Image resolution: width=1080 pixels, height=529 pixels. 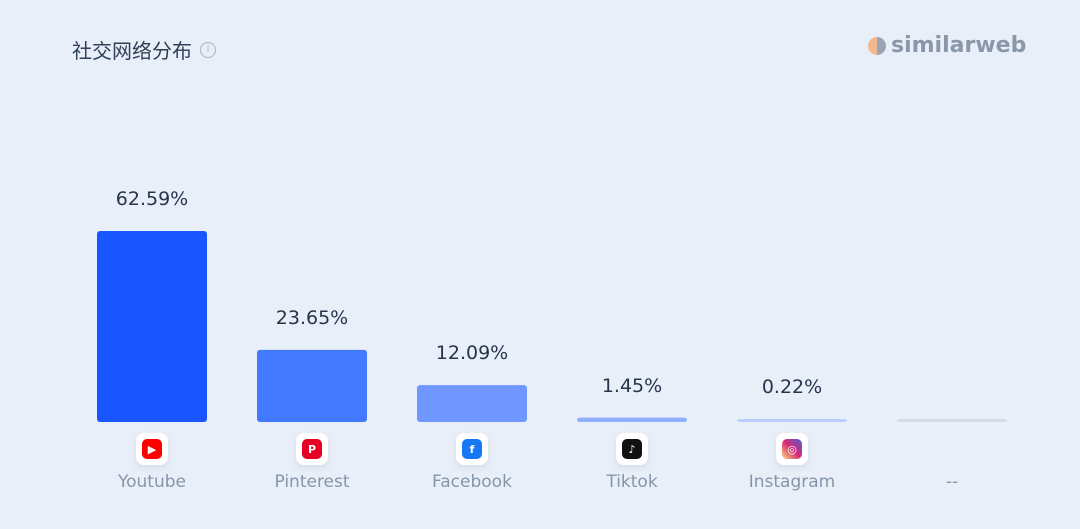 I want to click on bar-instagram, so click(x=792, y=420).